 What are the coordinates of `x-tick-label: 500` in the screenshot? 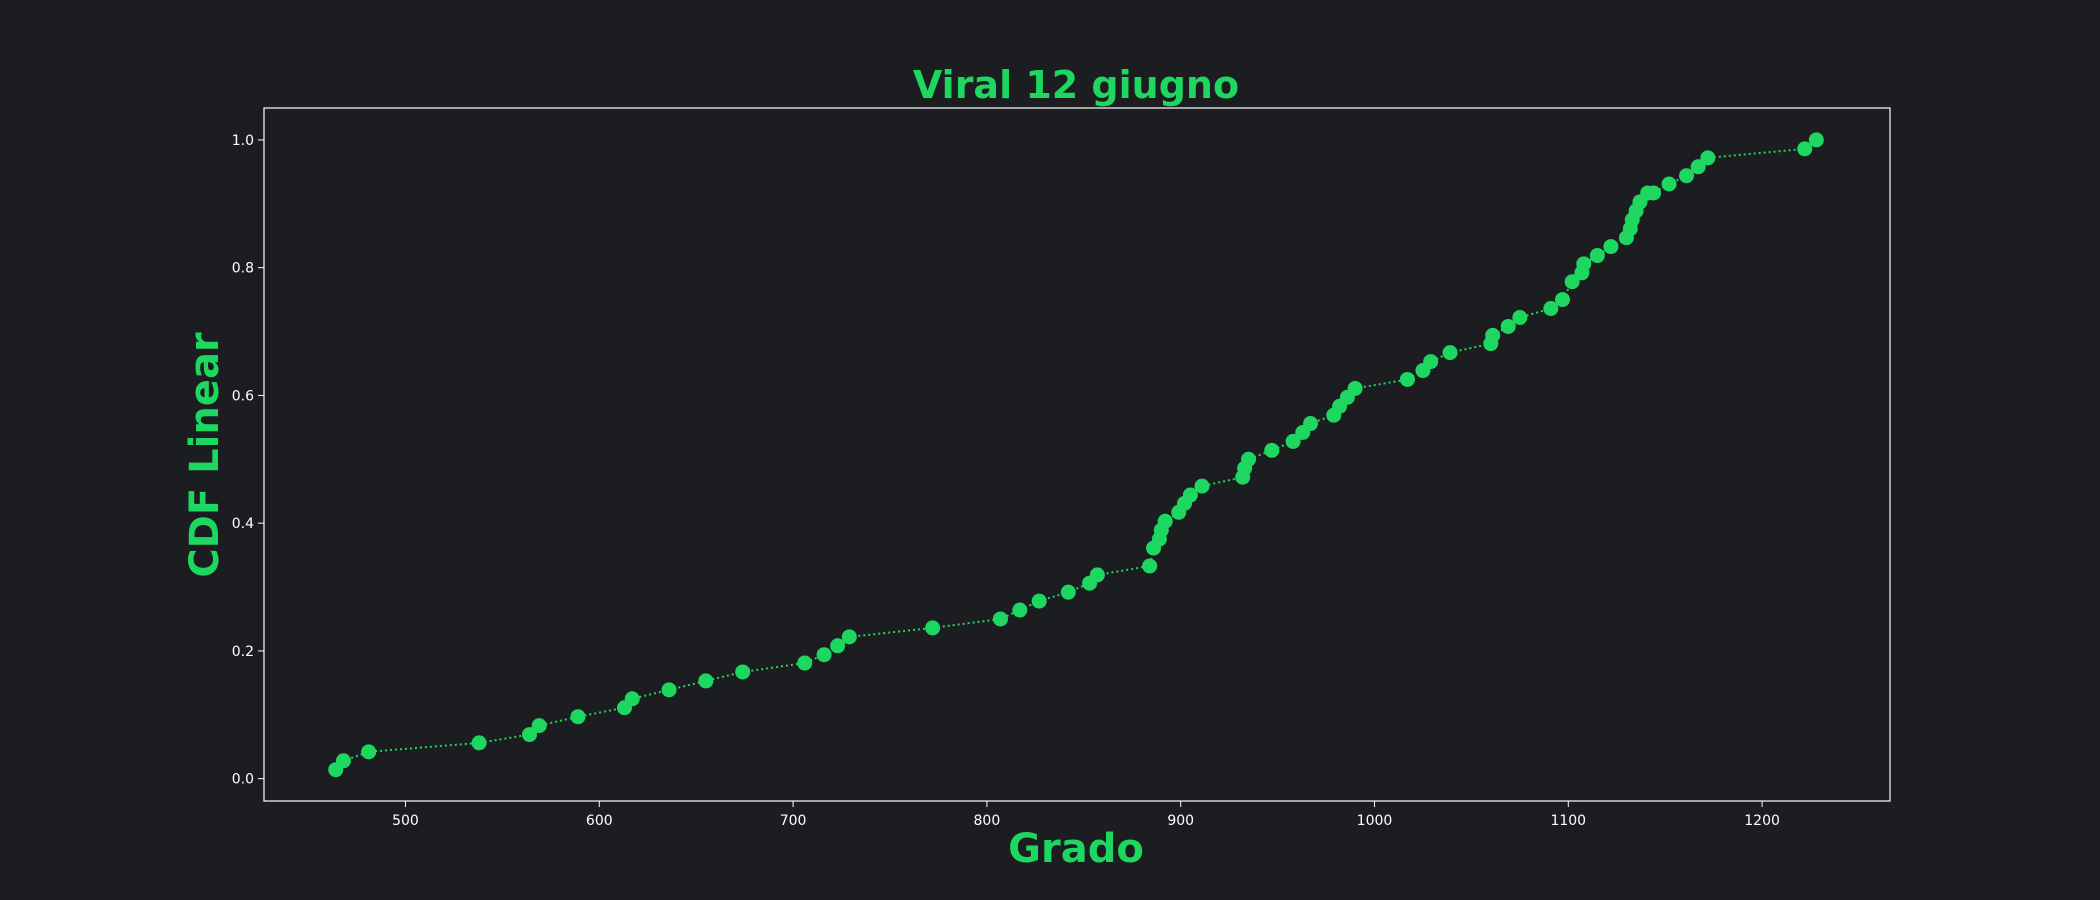 It's located at (405, 821).